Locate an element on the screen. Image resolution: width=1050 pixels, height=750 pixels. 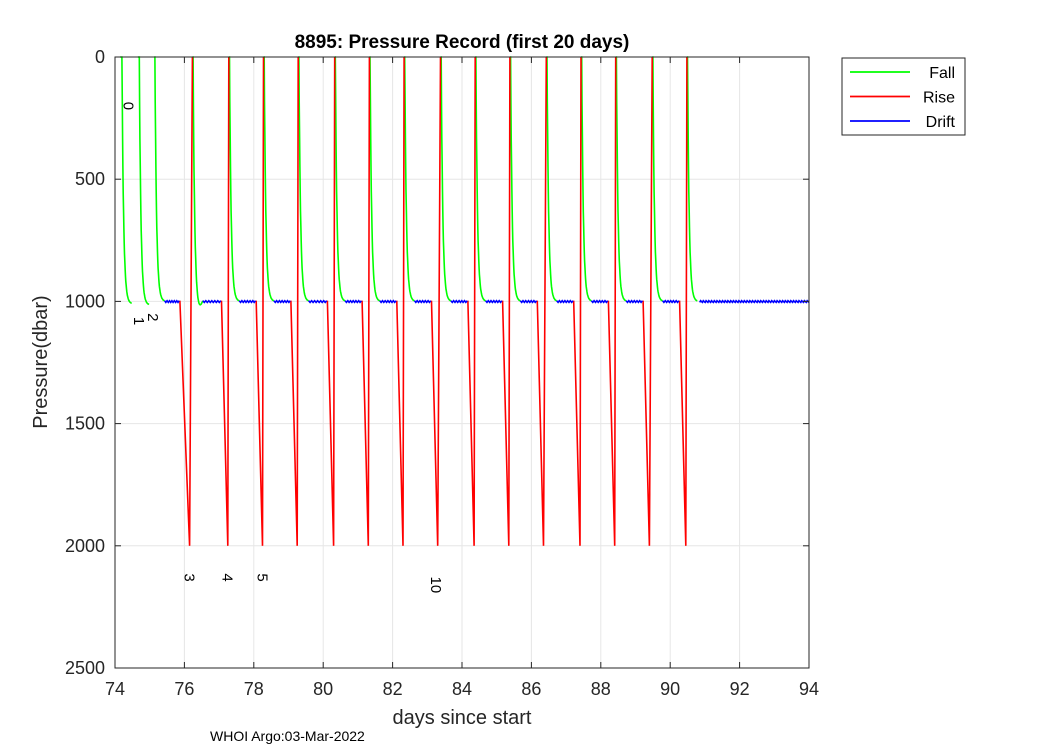
y-tick-label: 2500 is located at coordinates (85, 668).